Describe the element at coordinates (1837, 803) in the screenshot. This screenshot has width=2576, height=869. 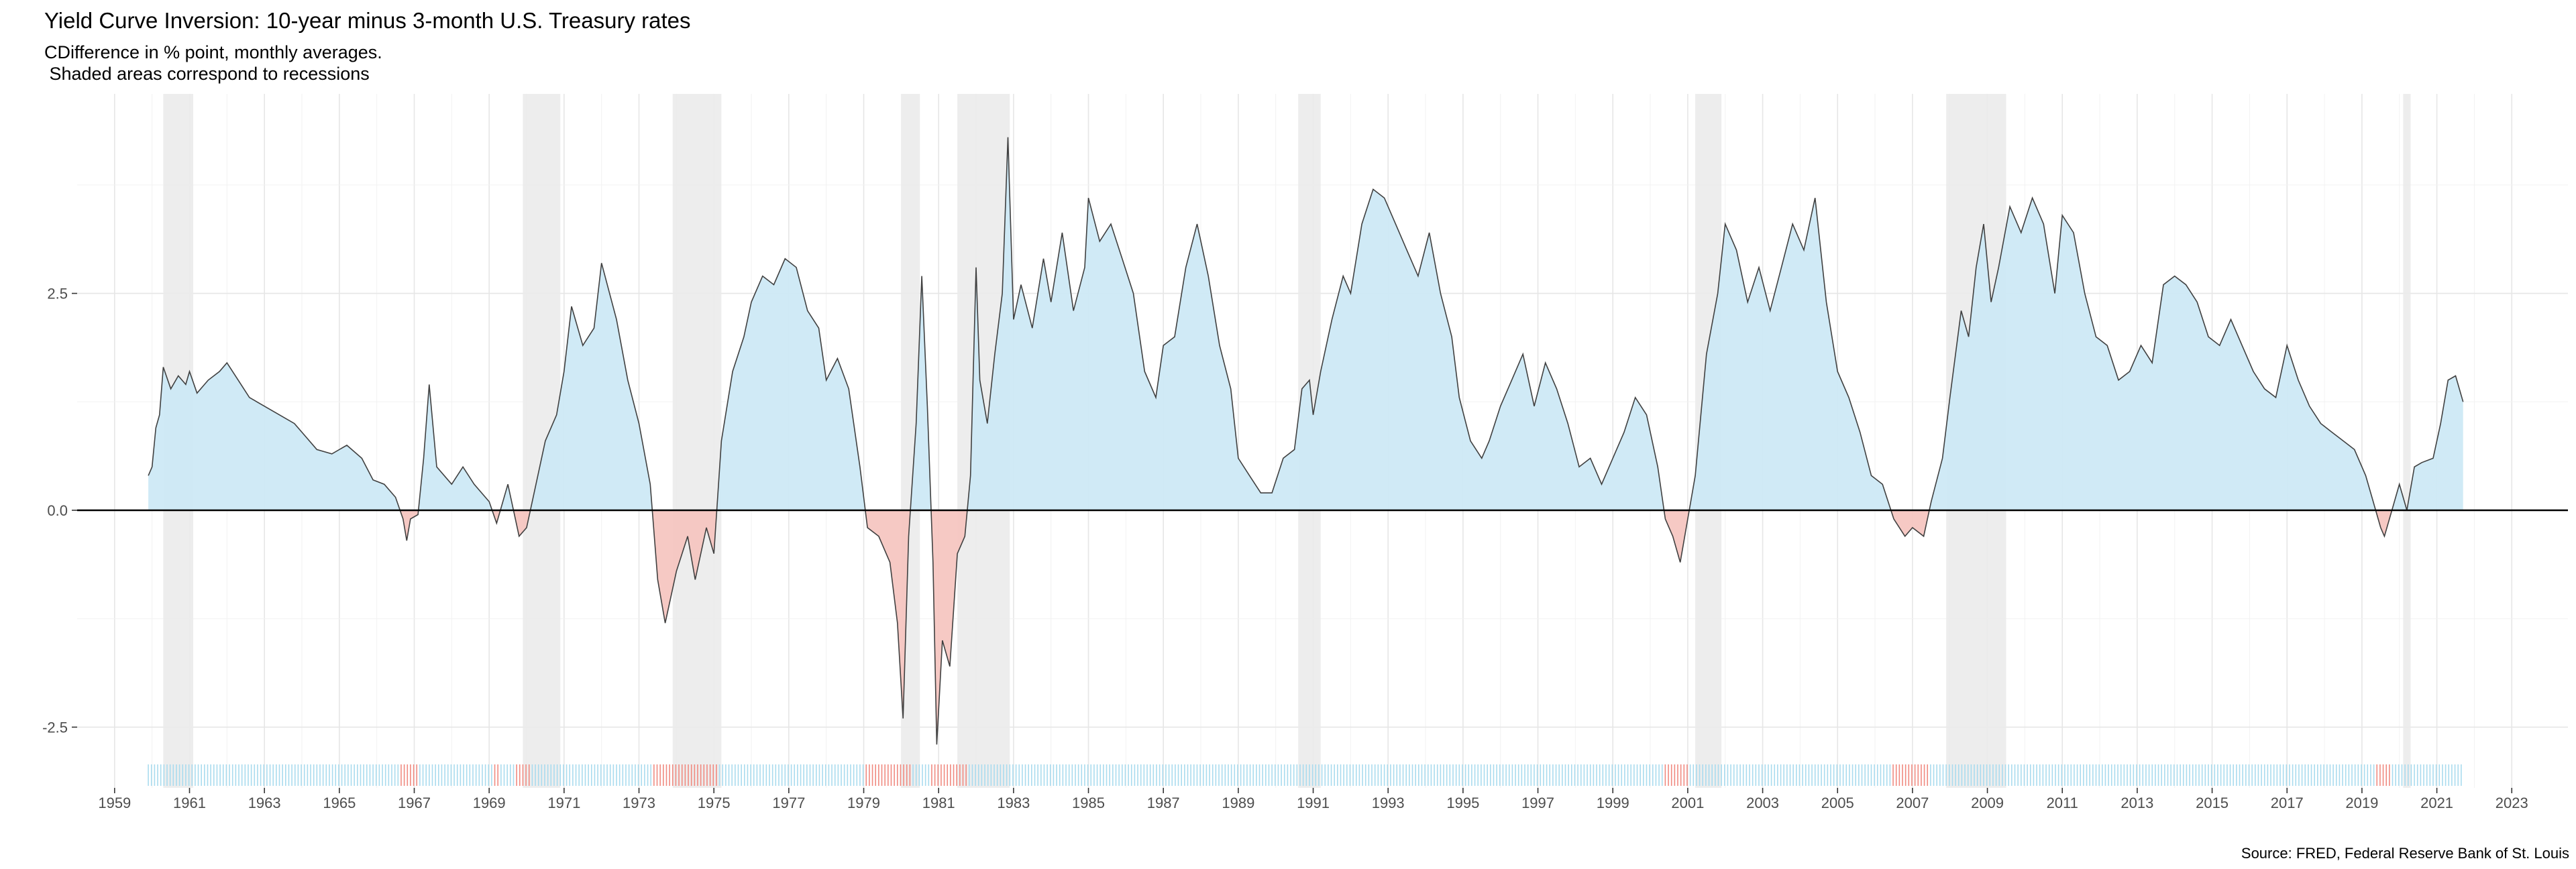
I see `x-tick-label: 2005` at that location.